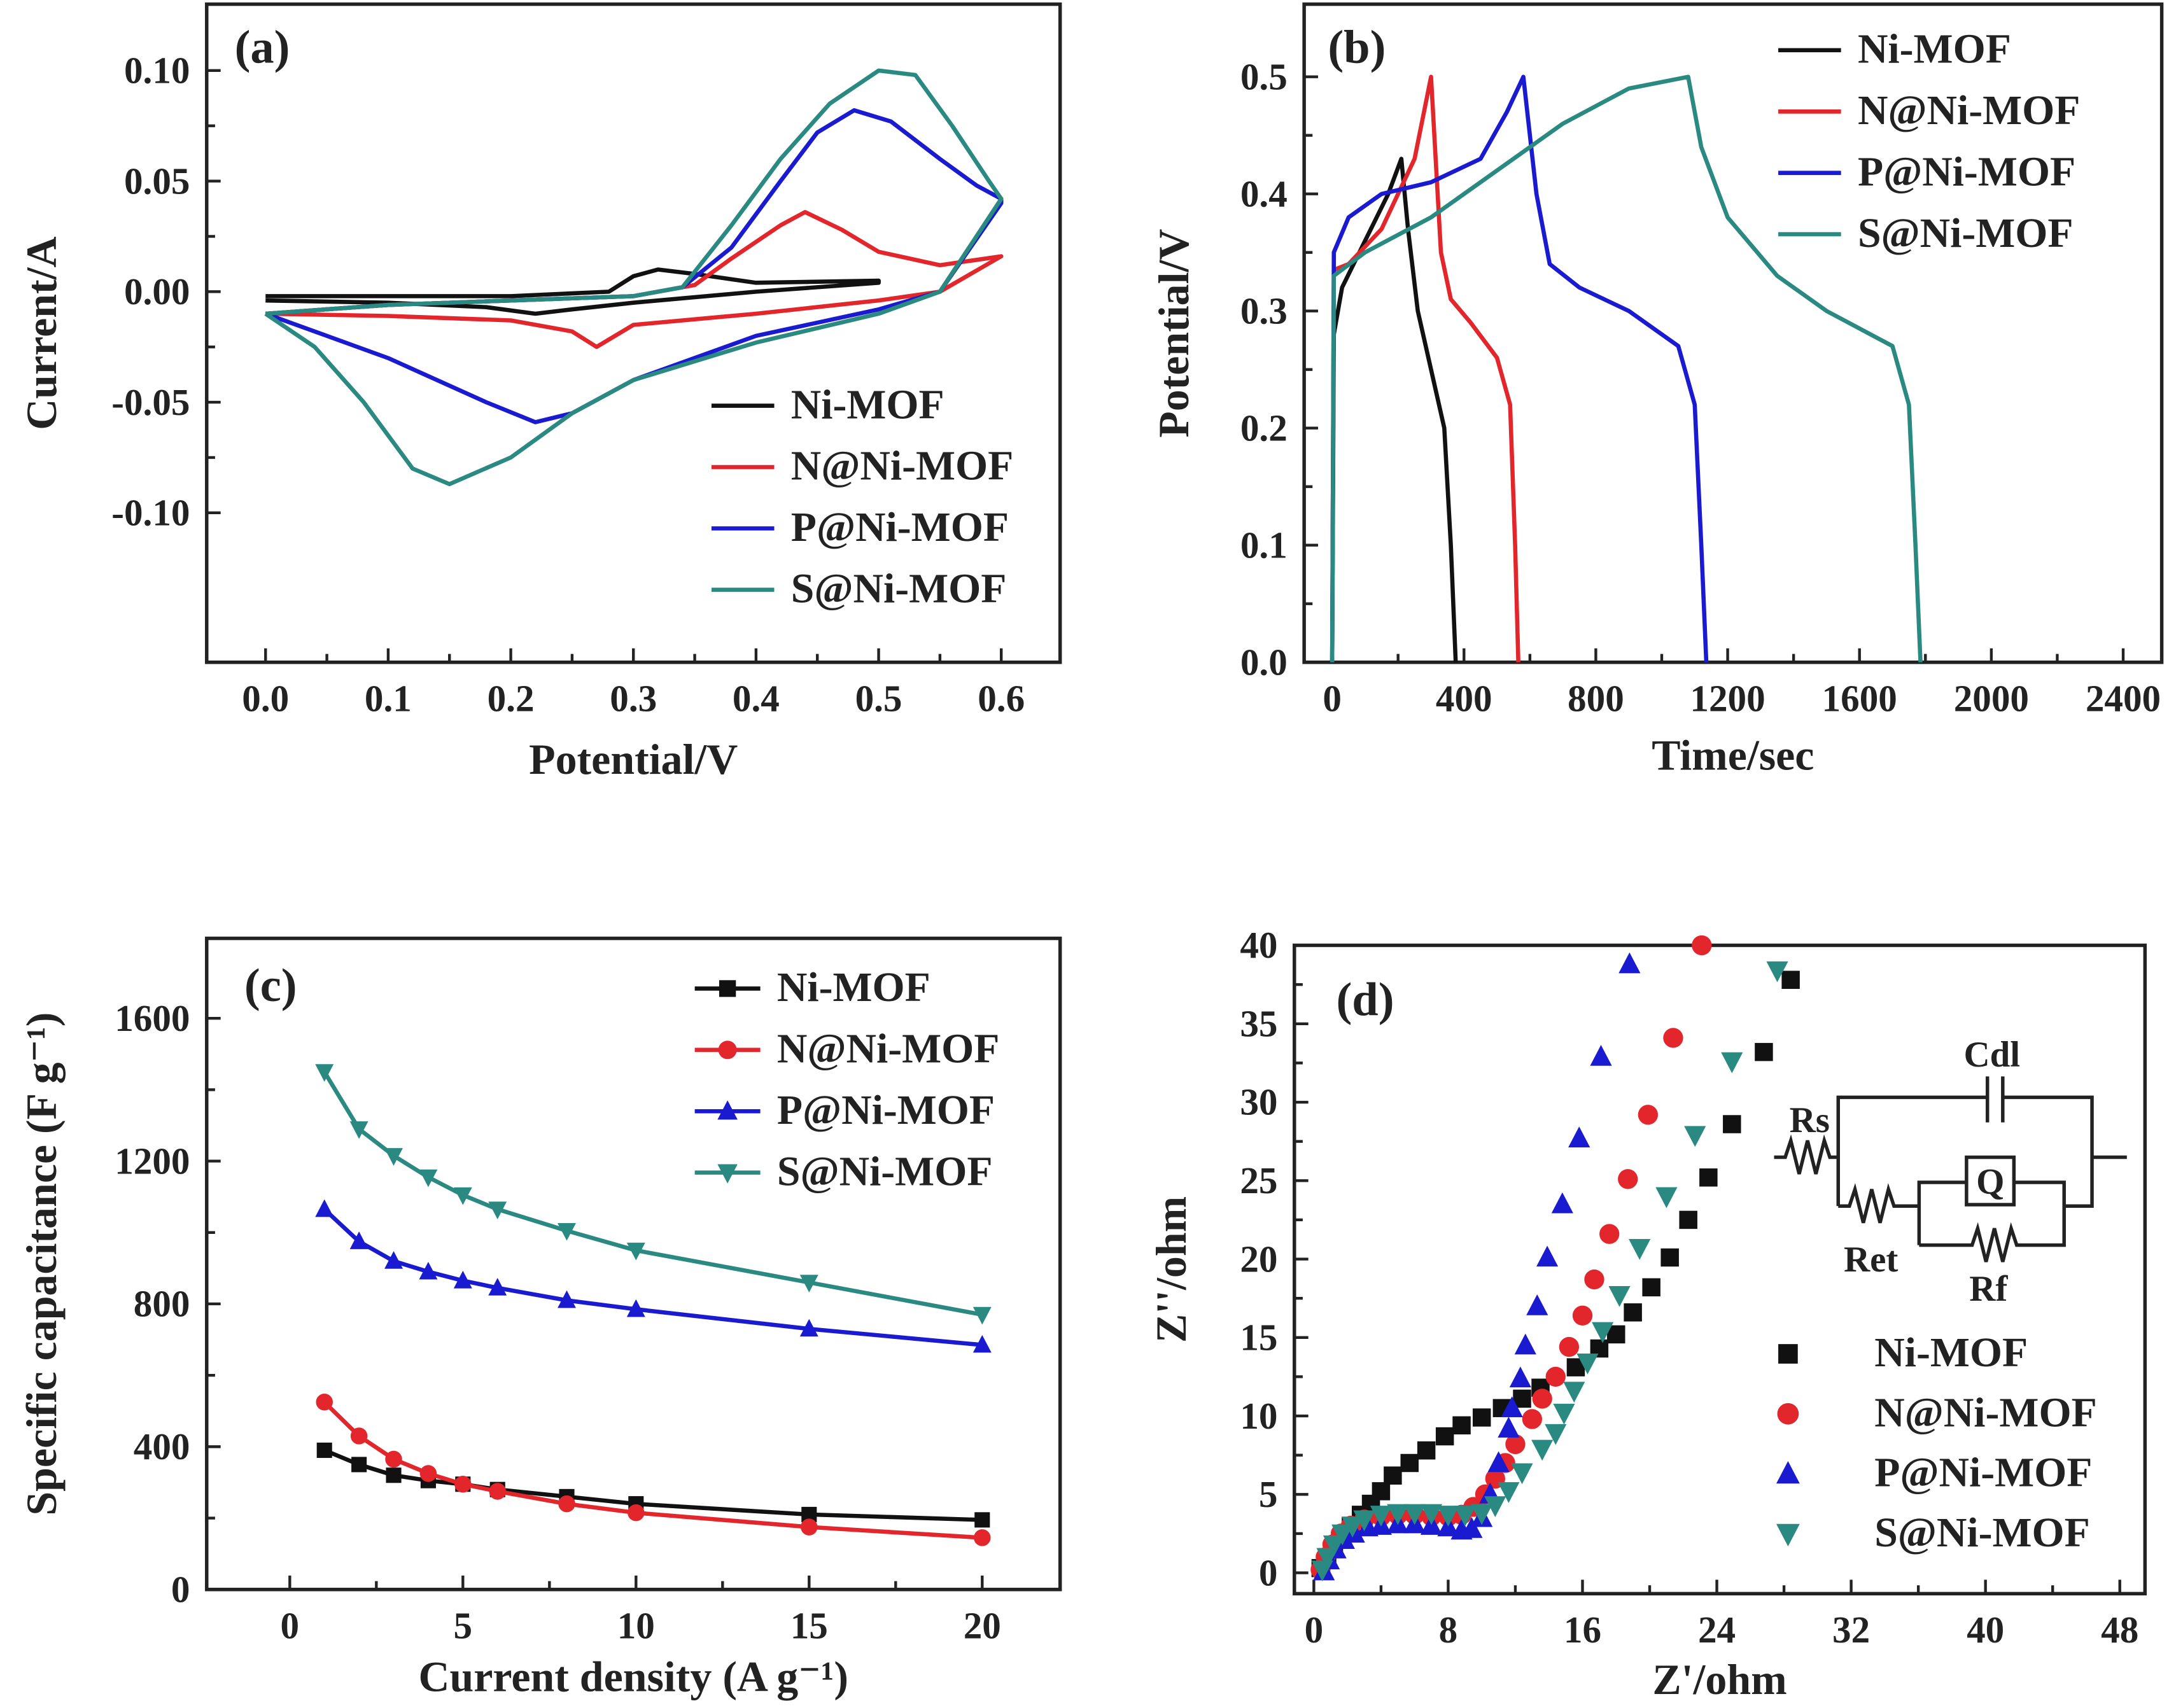 This screenshot has width=2176, height=1708. I want to click on circuit-wire-right, so click(2048, 1151).